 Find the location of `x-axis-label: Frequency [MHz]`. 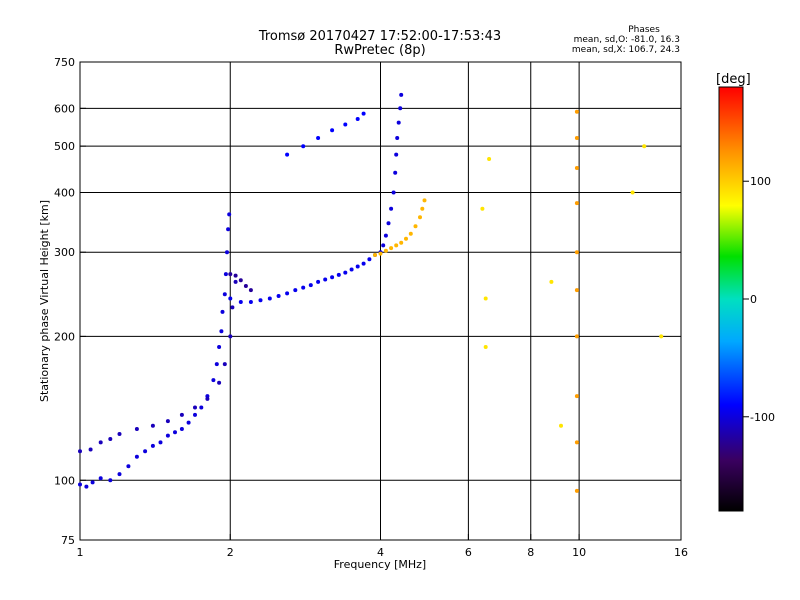

x-axis-label: Frequency [MHz] is located at coordinates (380, 564).